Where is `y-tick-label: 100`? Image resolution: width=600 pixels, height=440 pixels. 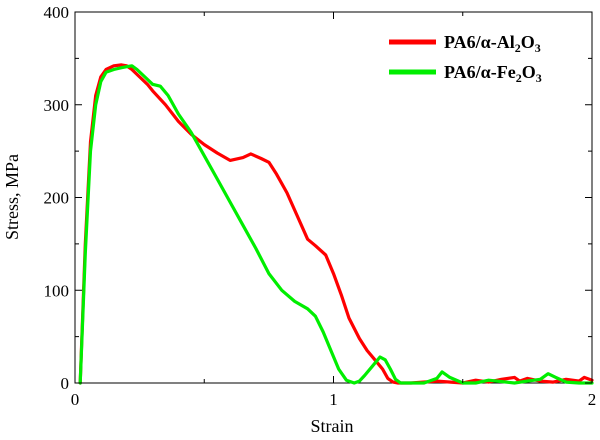 y-tick-label: 100 is located at coordinates (57, 290).